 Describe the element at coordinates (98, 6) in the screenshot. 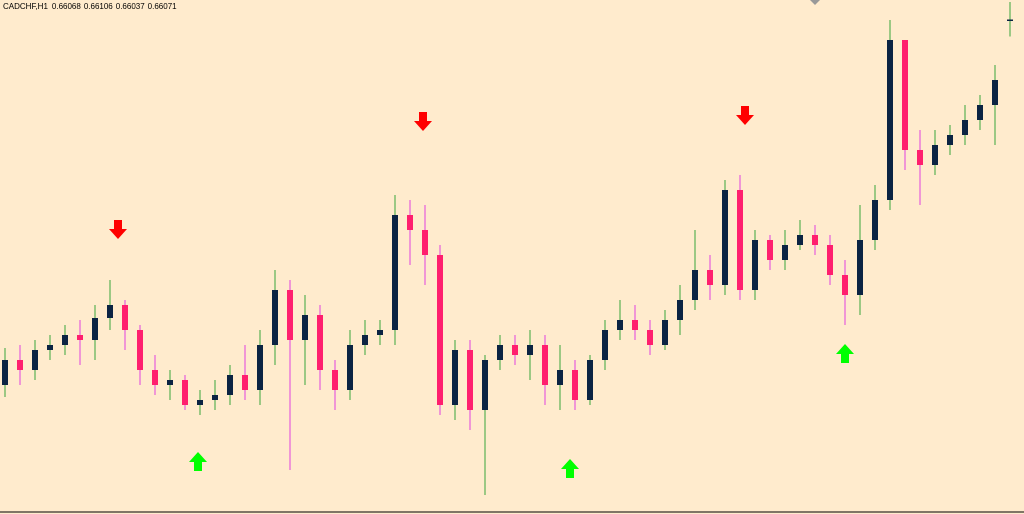

I see `high-value: 0.66106` at that location.